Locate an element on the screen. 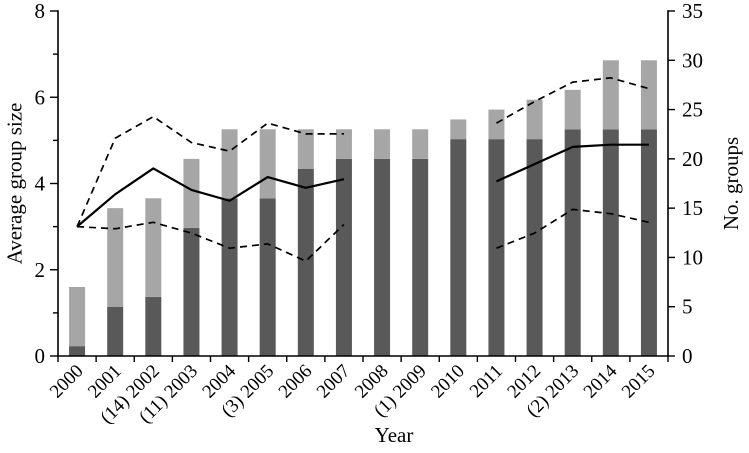 The width and height of the screenshot is (749, 453). x-tick-label-15: 2015 is located at coordinates (639, 382).